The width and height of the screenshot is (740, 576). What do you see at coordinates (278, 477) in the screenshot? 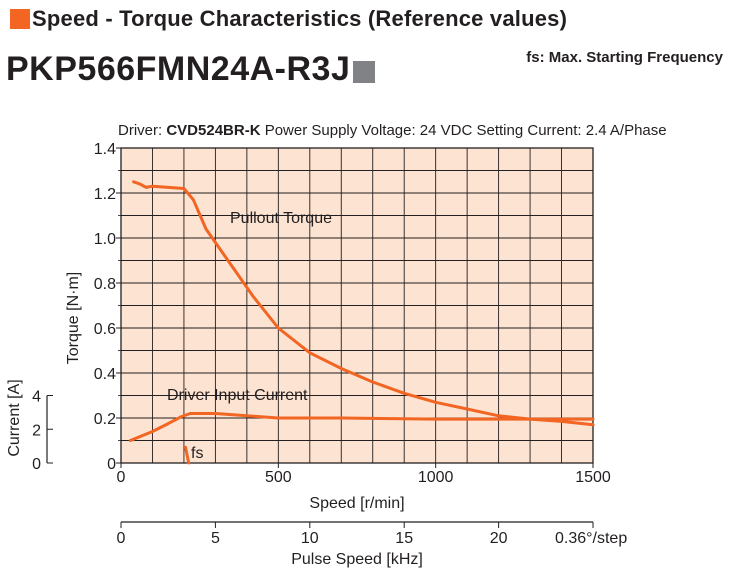
I see `x-tick-label: 500` at bounding box center [278, 477].